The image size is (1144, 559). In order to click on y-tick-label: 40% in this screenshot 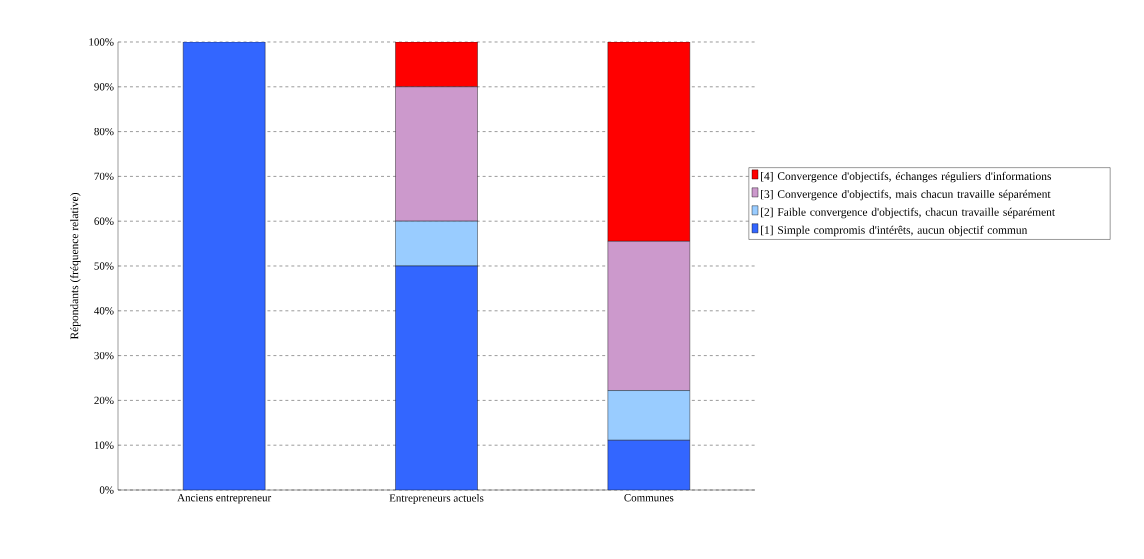, I will do `click(104, 311)`.